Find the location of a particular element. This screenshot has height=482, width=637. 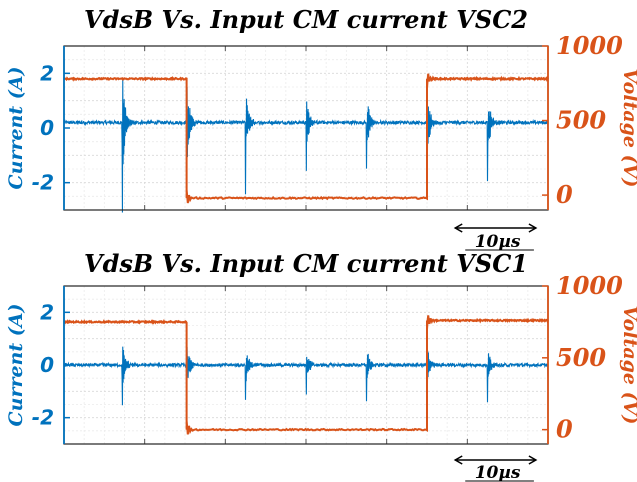

chart-title: VdsB Vs. Input CM current VSC1 is located at coordinates (306, 263).